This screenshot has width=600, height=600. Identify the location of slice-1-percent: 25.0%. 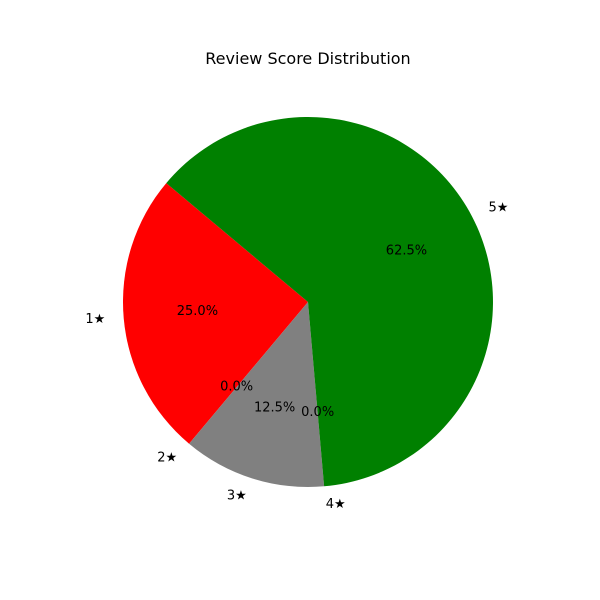
(197, 311).